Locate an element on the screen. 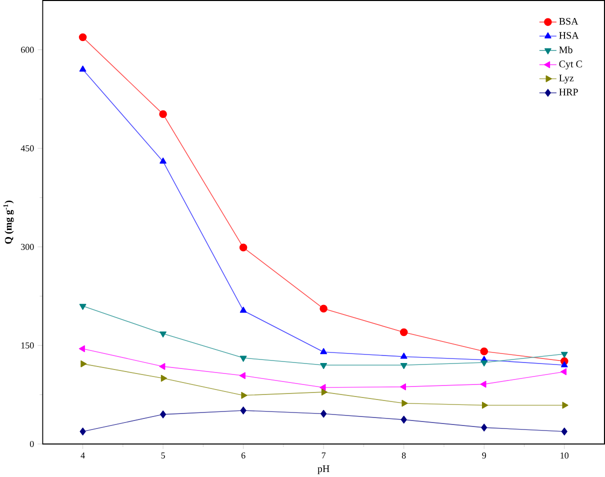  x-axis-title: pH is located at coordinates (324, 469).